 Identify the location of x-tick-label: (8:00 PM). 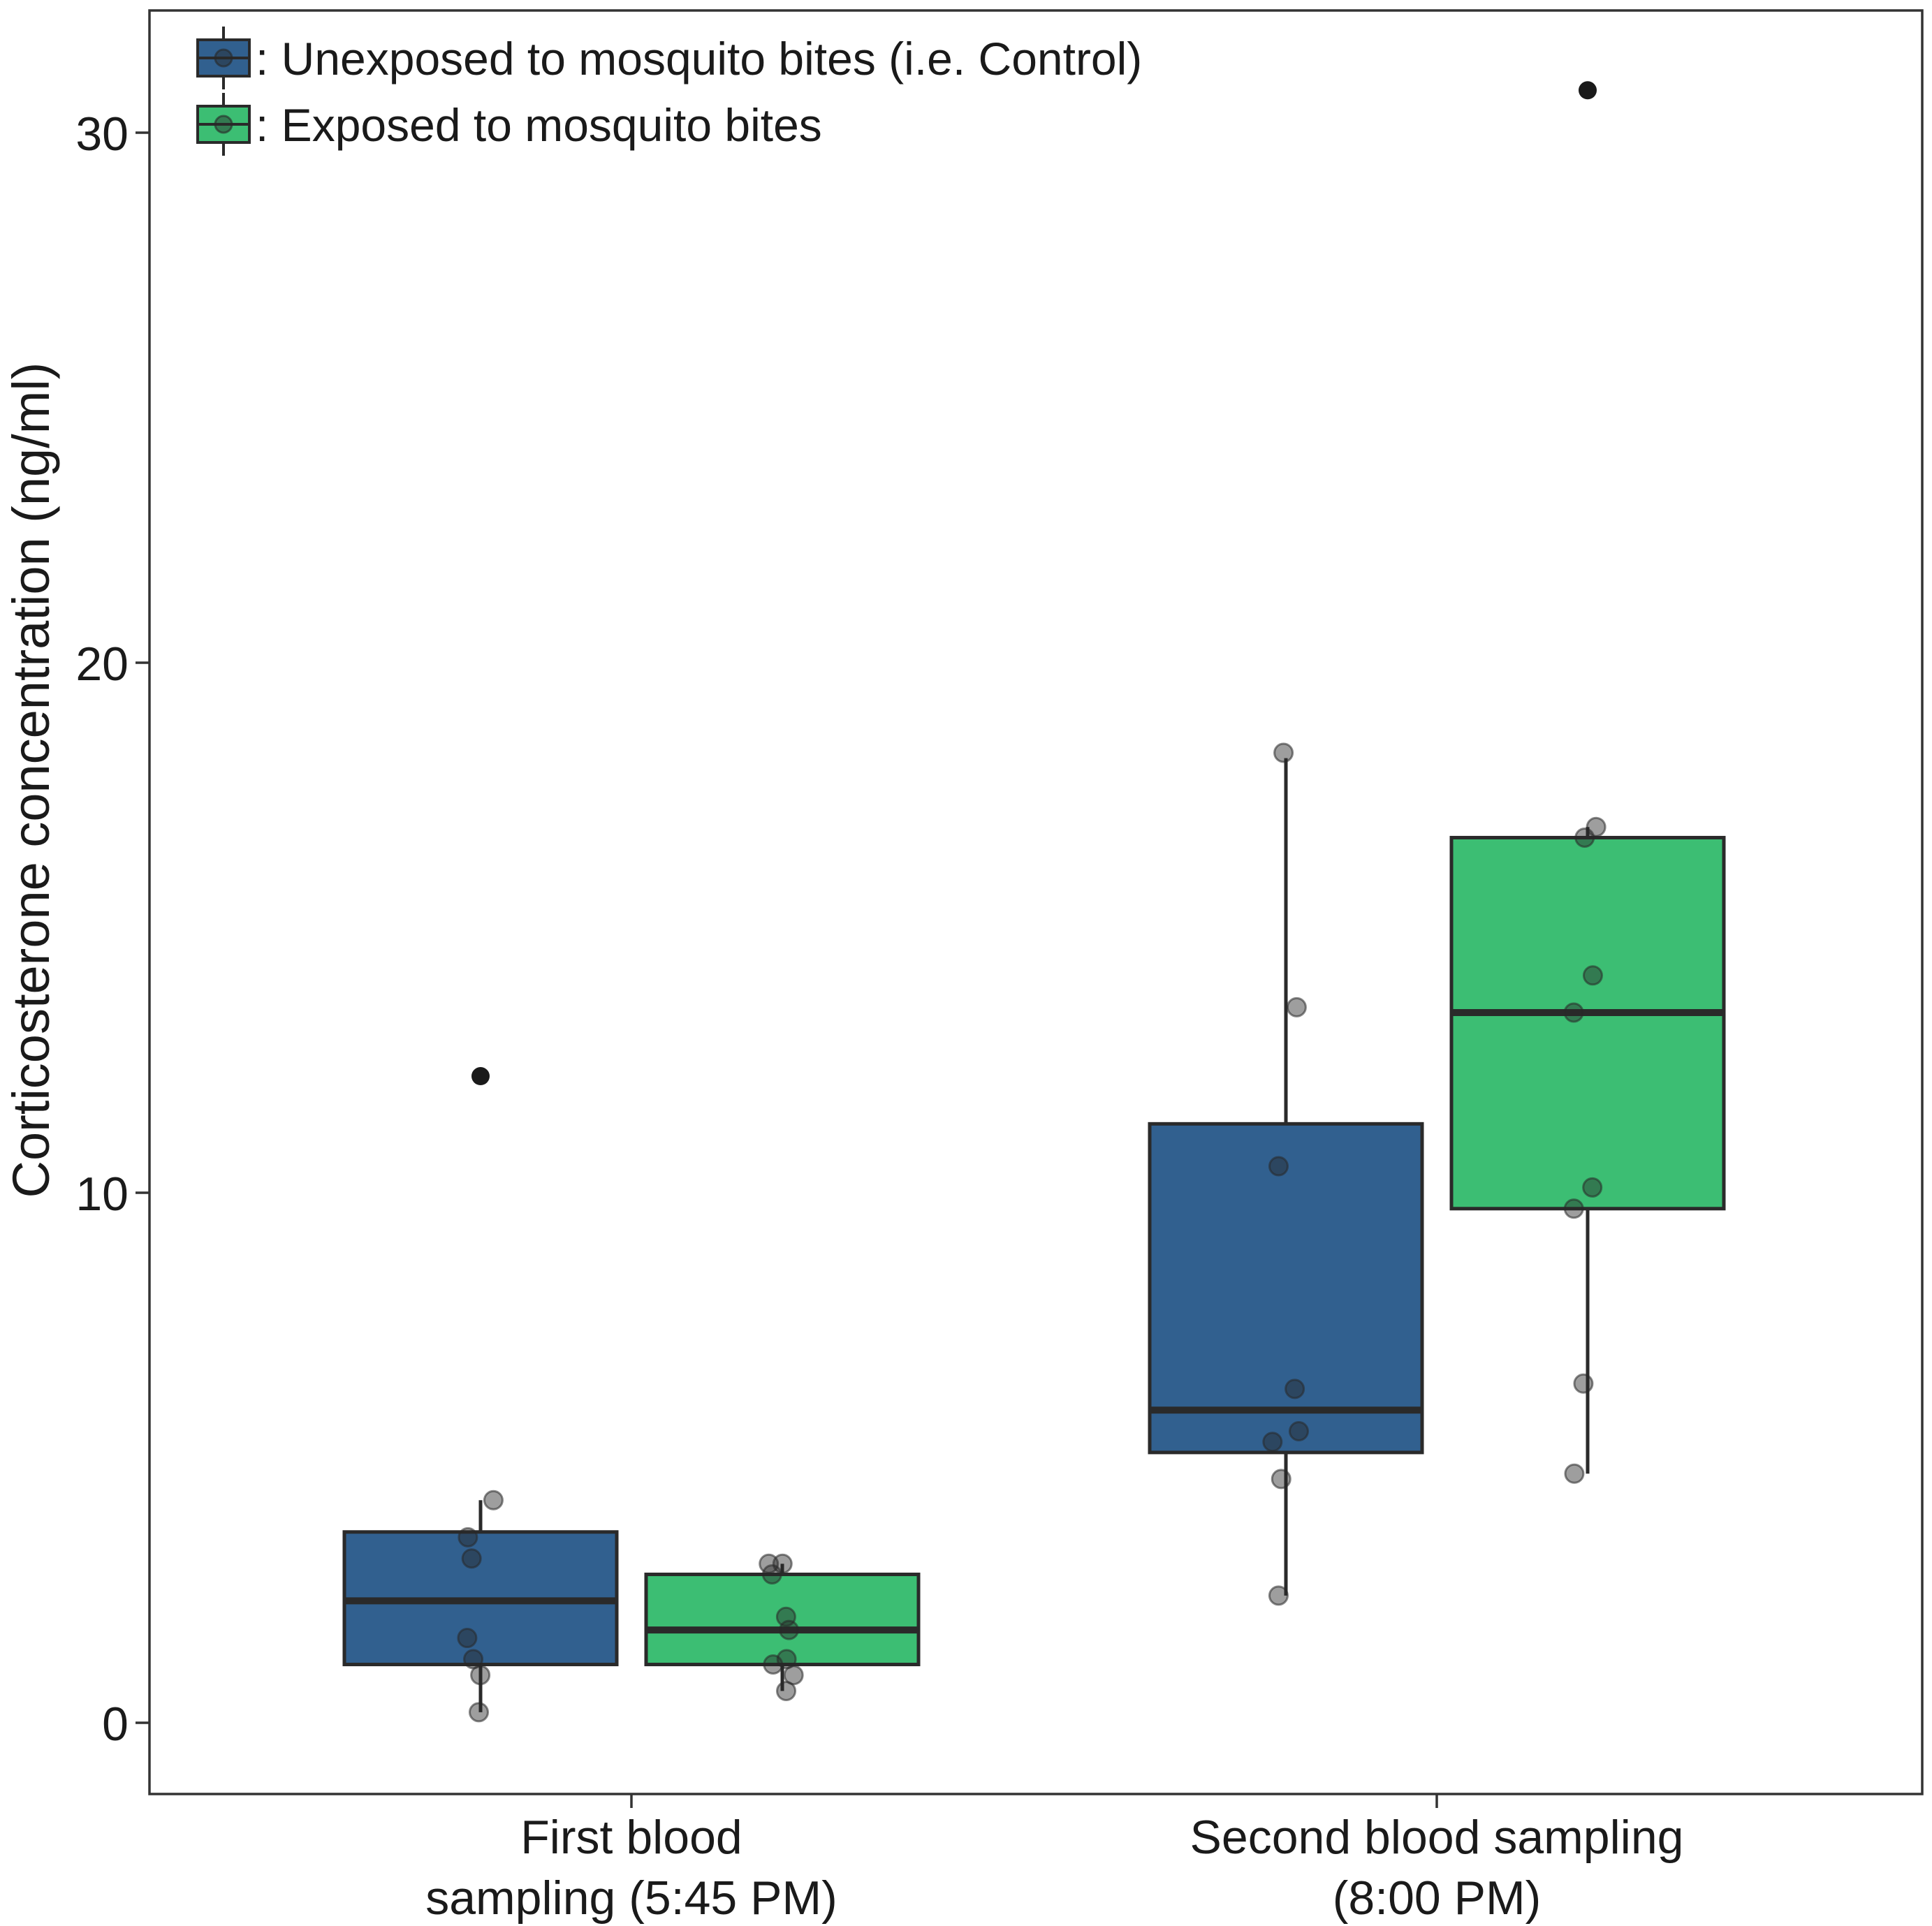
(1437, 1898).